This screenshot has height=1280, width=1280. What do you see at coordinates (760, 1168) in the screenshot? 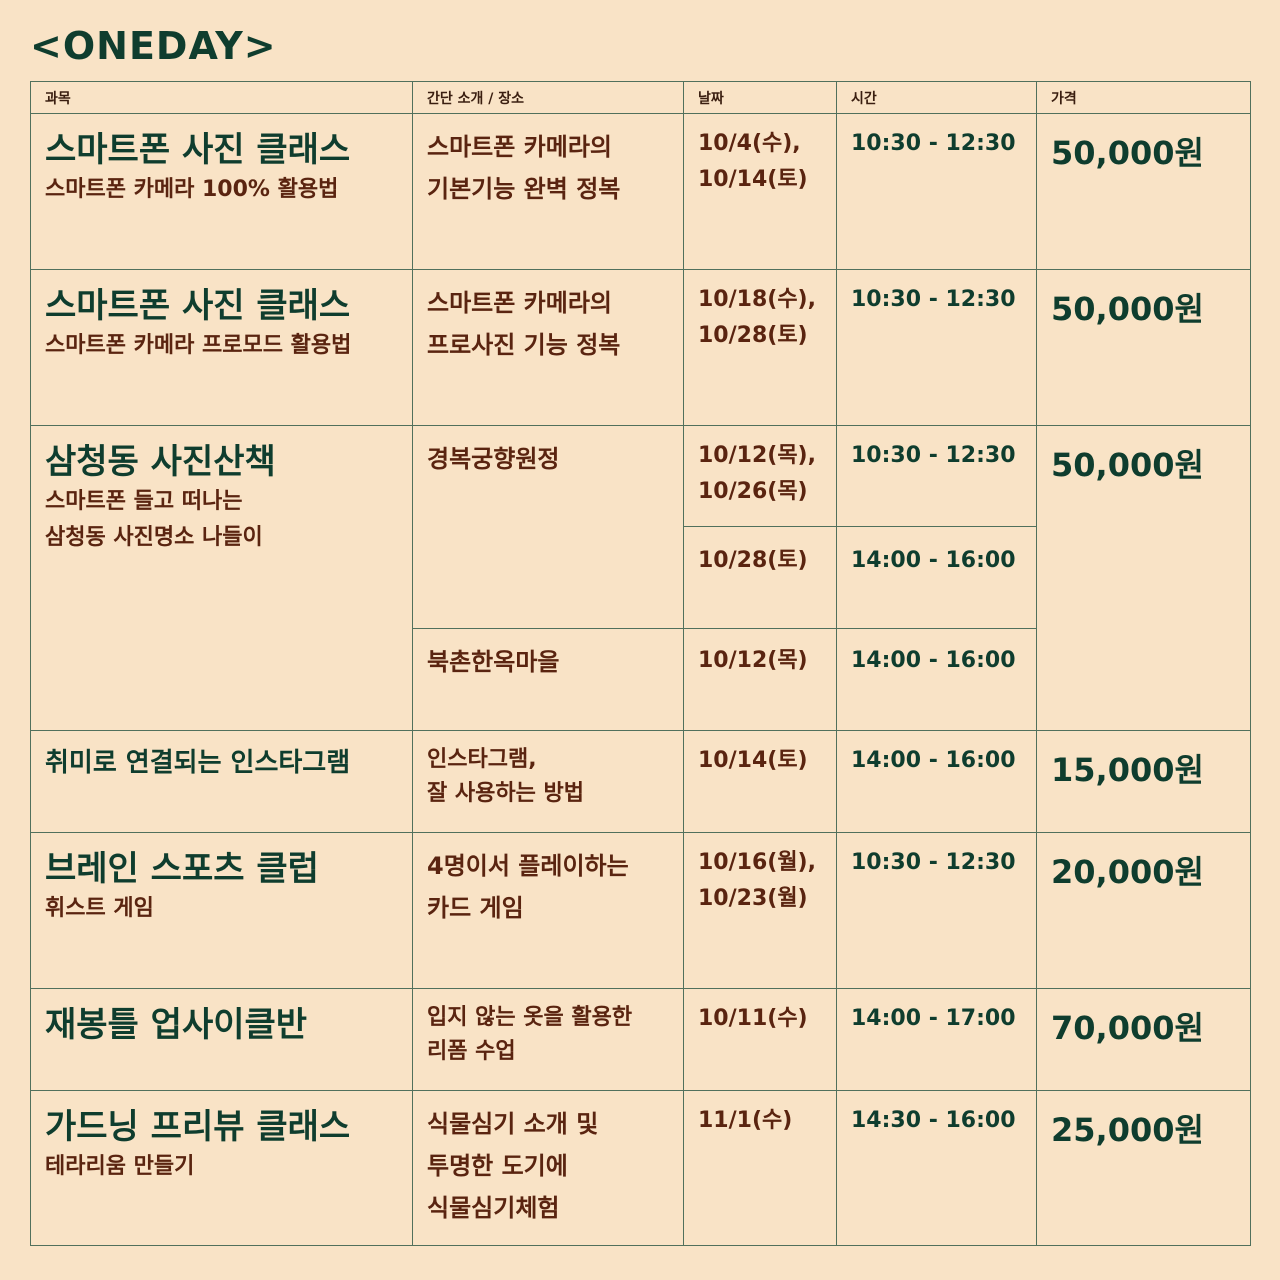
I see `date-cell: 11/1(수)` at bounding box center [760, 1168].